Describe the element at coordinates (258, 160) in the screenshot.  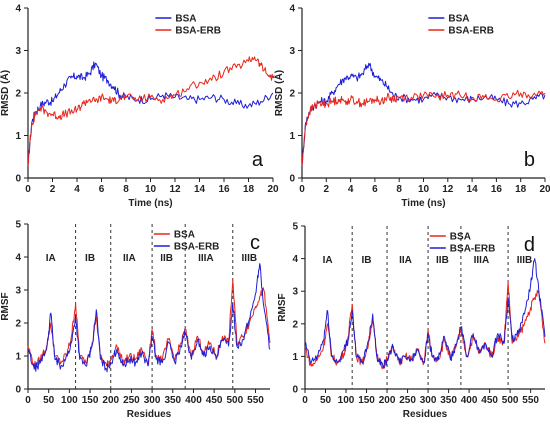
I see `panel-letter: a` at that location.